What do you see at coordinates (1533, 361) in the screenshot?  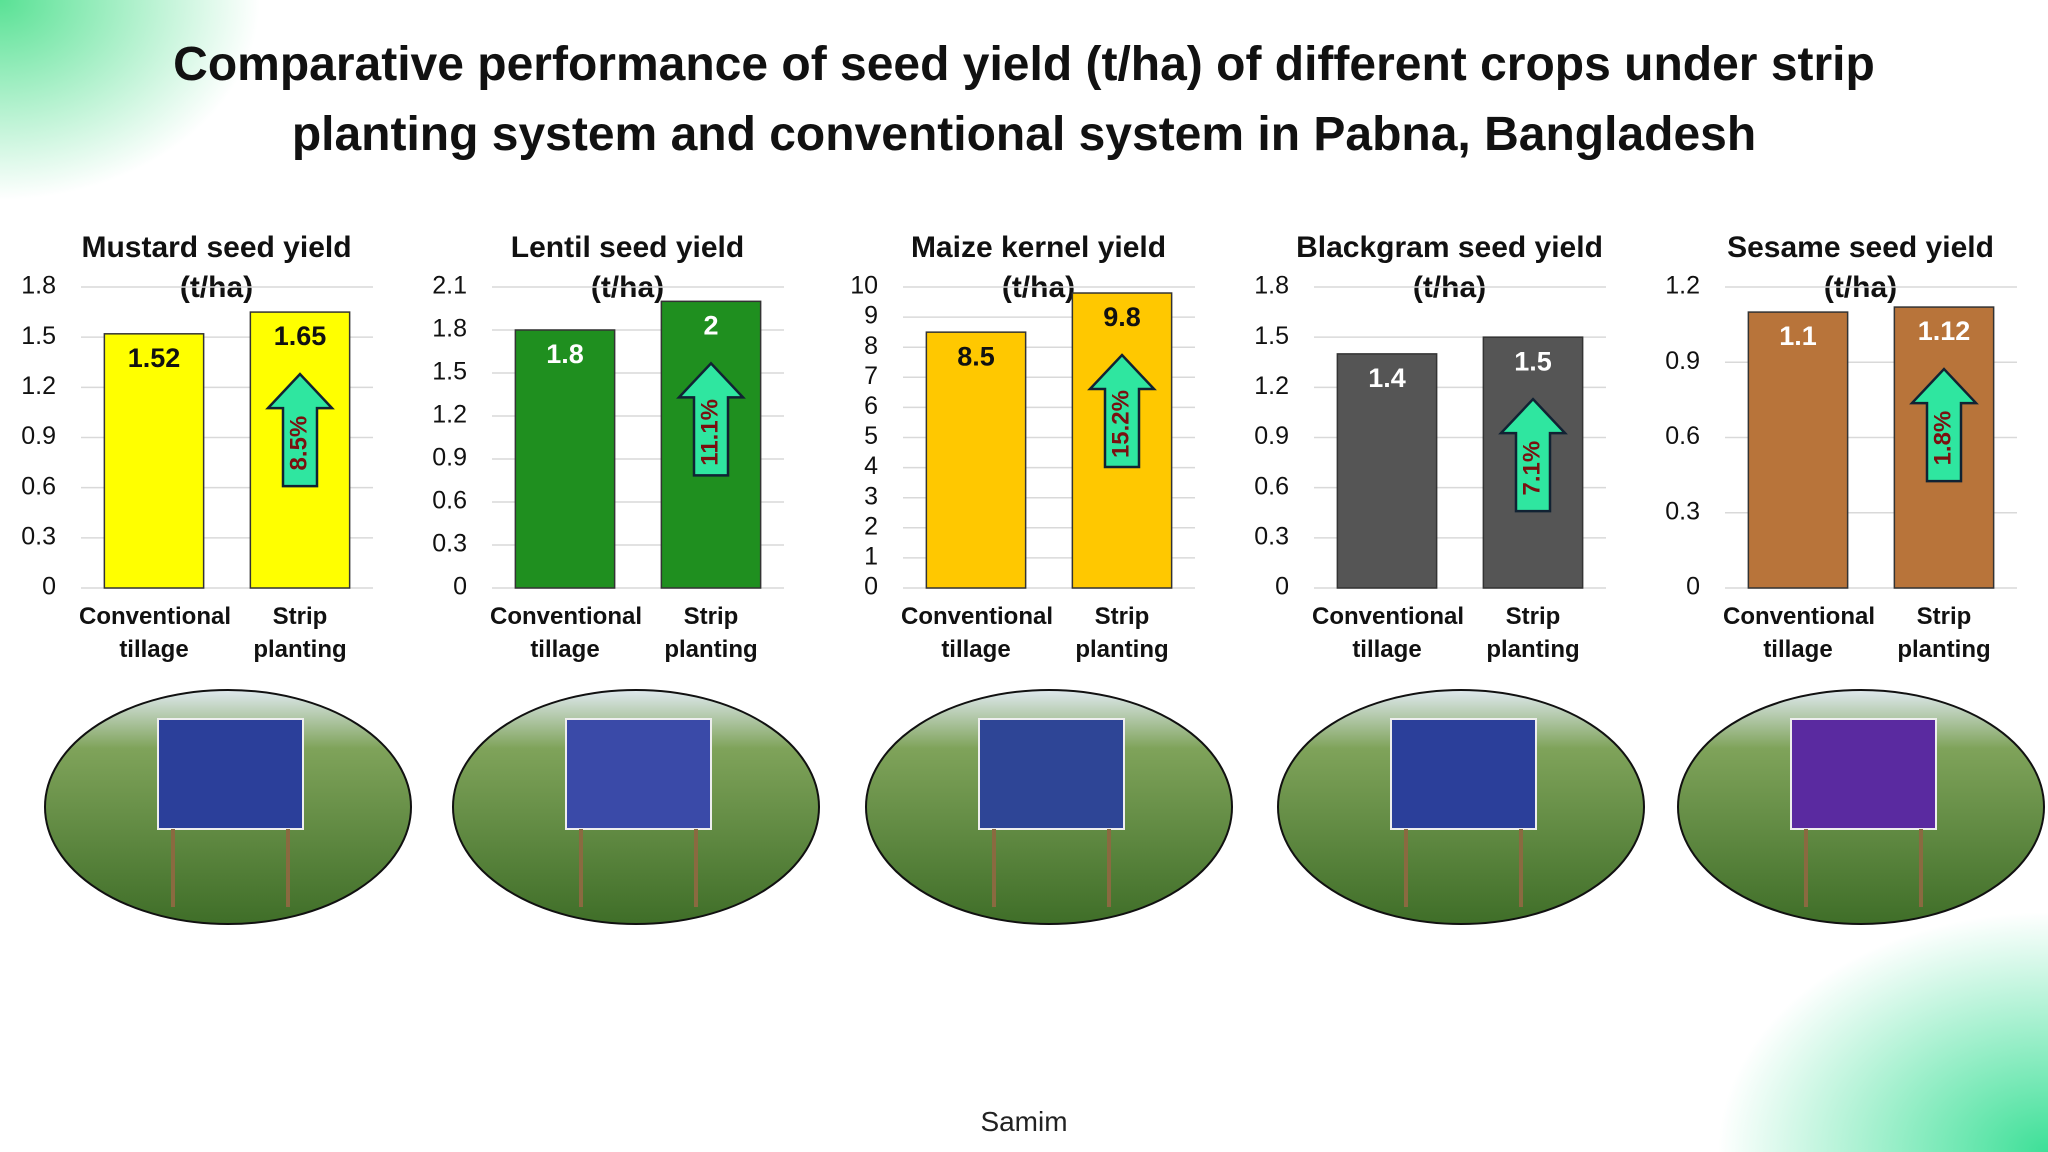 I see `data-label: 1.5` at bounding box center [1533, 361].